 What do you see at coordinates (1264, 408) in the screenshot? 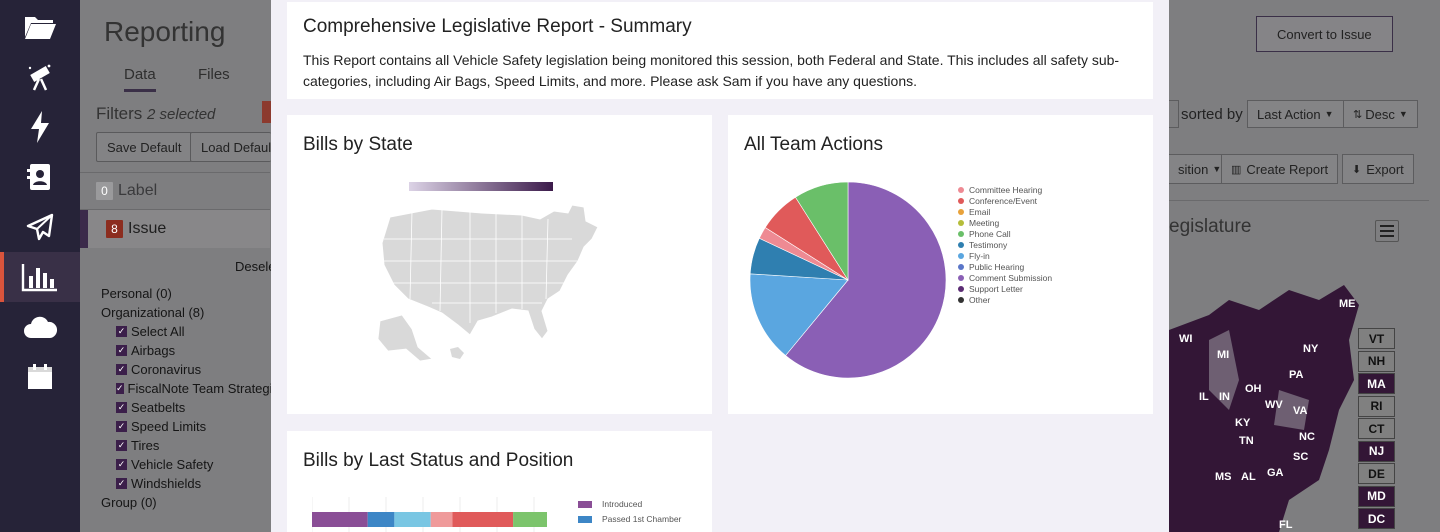
I see `map-states-shape` at bounding box center [1264, 408].